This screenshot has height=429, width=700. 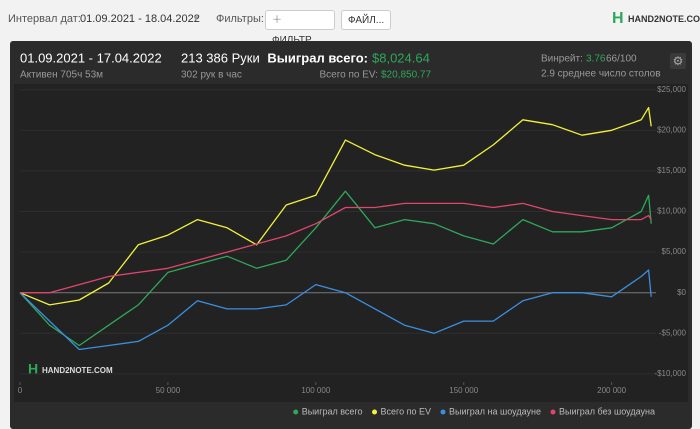 I want to click on logo-icon: H, so click(x=618, y=18).